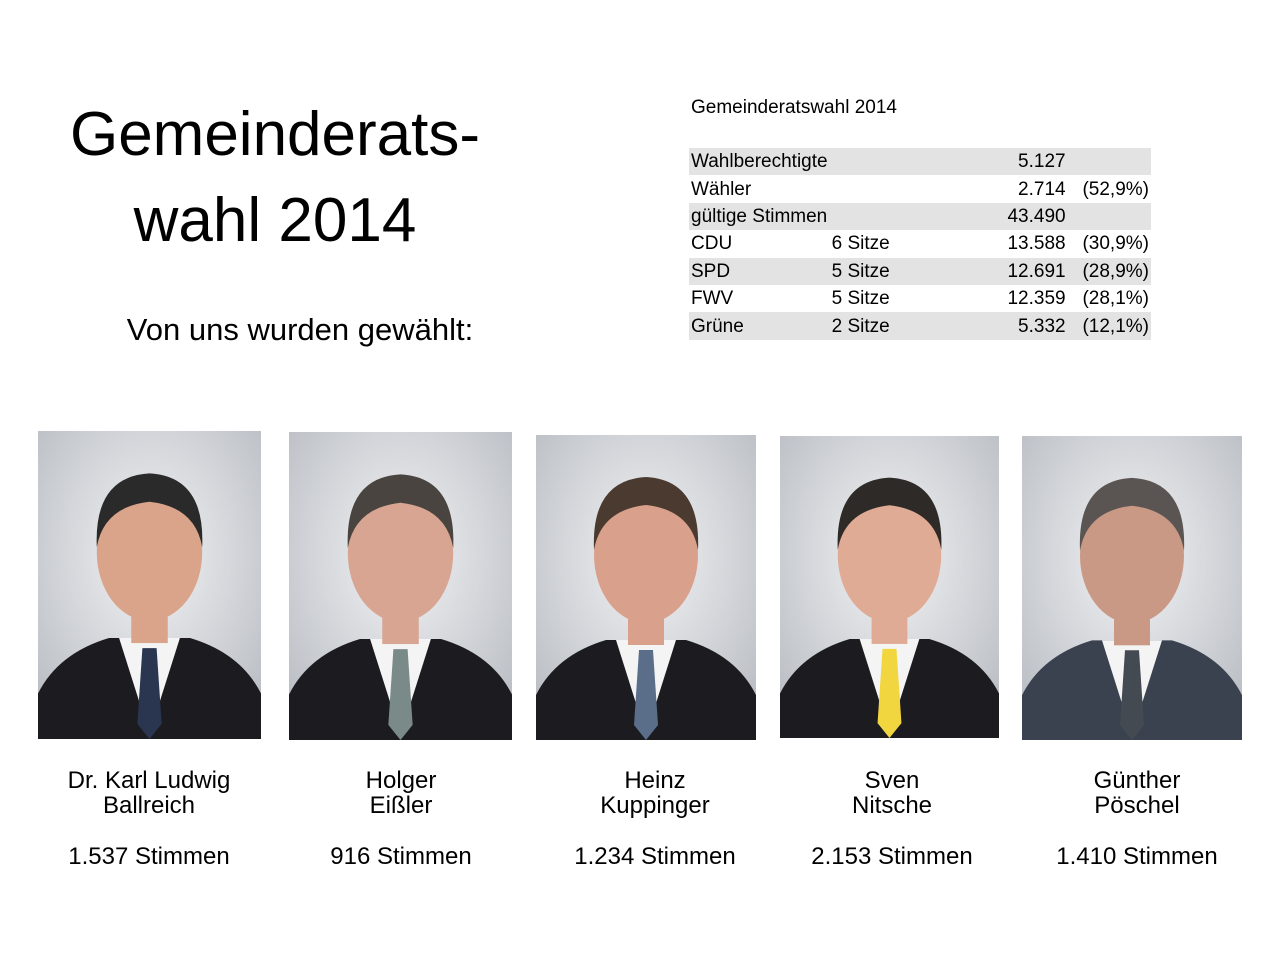 This screenshot has height=960, width=1280. I want to click on candidate-name: Heinz Kuppinger, so click(655, 793).